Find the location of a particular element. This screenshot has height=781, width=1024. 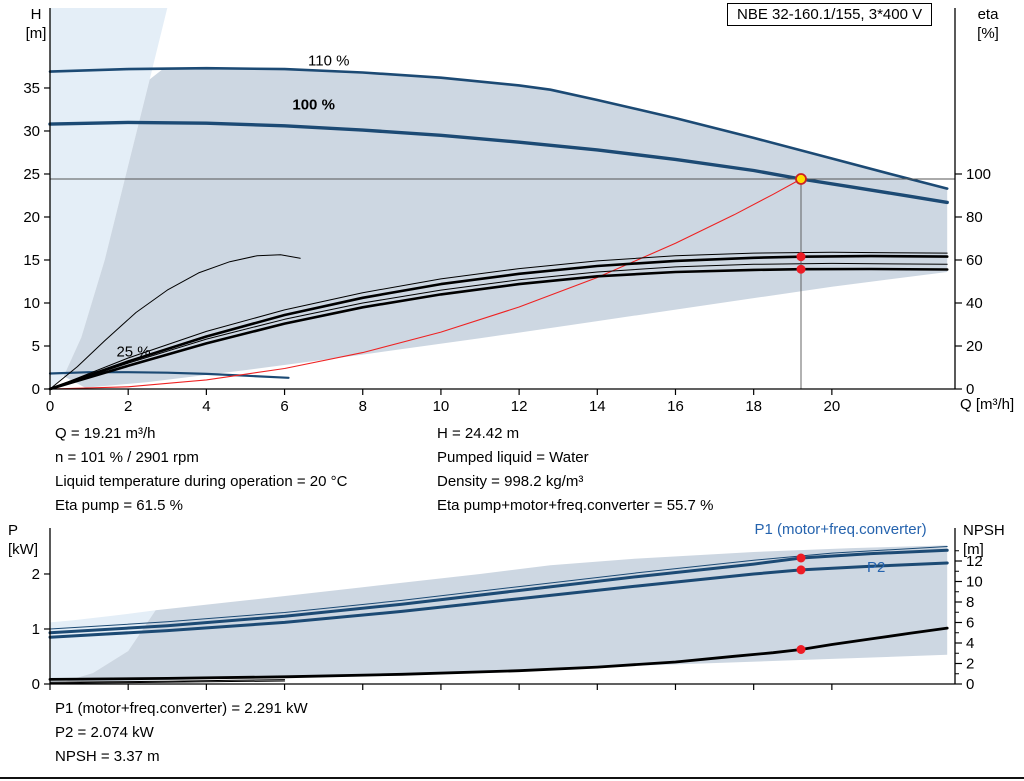

speed-label-100: 100 % is located at coordinates (313, 104).